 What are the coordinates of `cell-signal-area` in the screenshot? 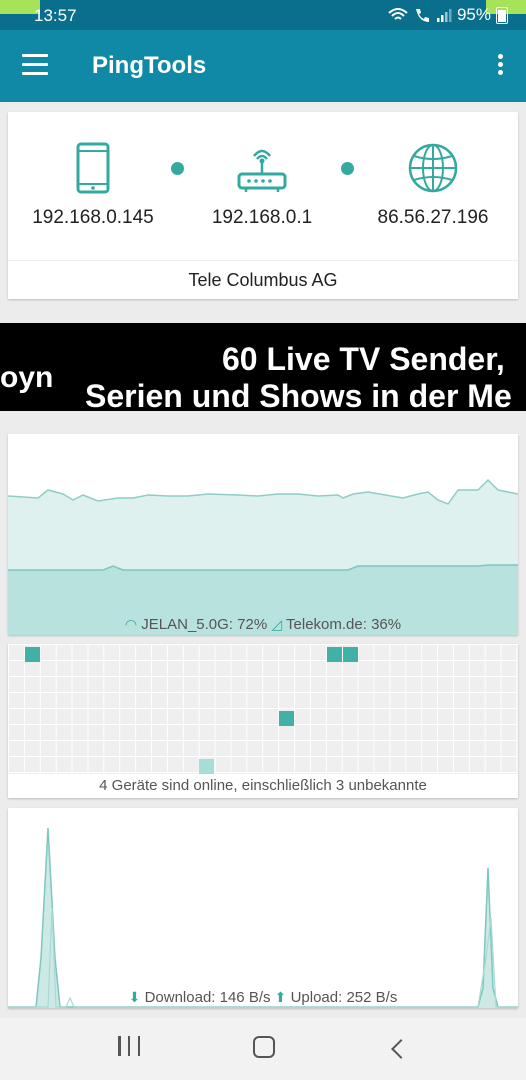 It's located at (263, 600).